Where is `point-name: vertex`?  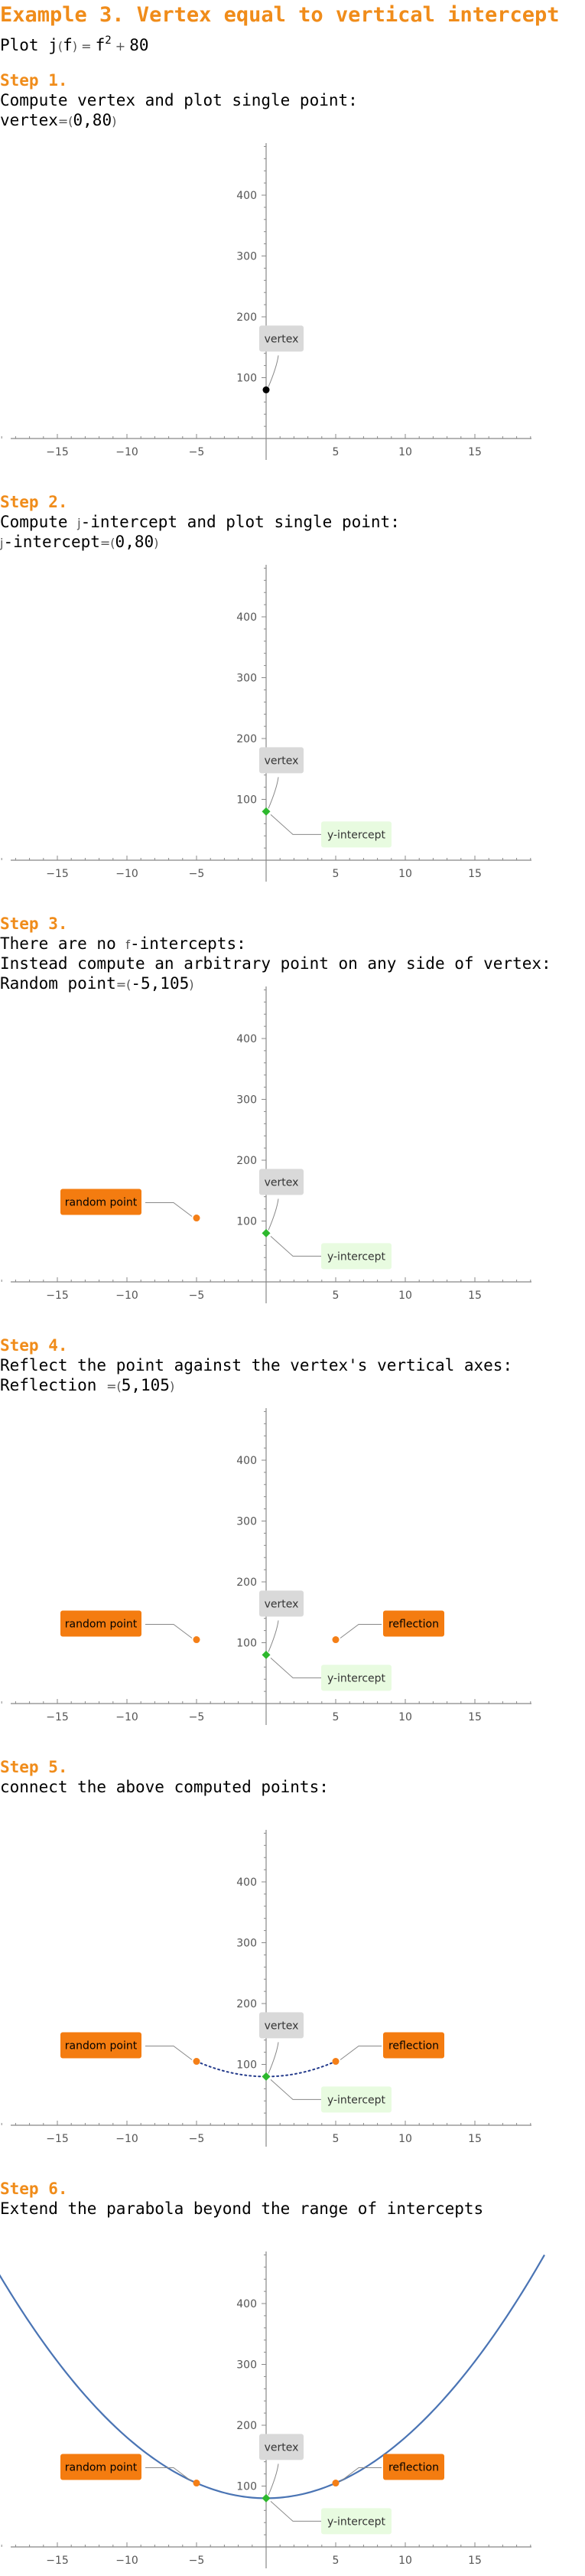 point-name: vertex is located at coordinates (29, 120).